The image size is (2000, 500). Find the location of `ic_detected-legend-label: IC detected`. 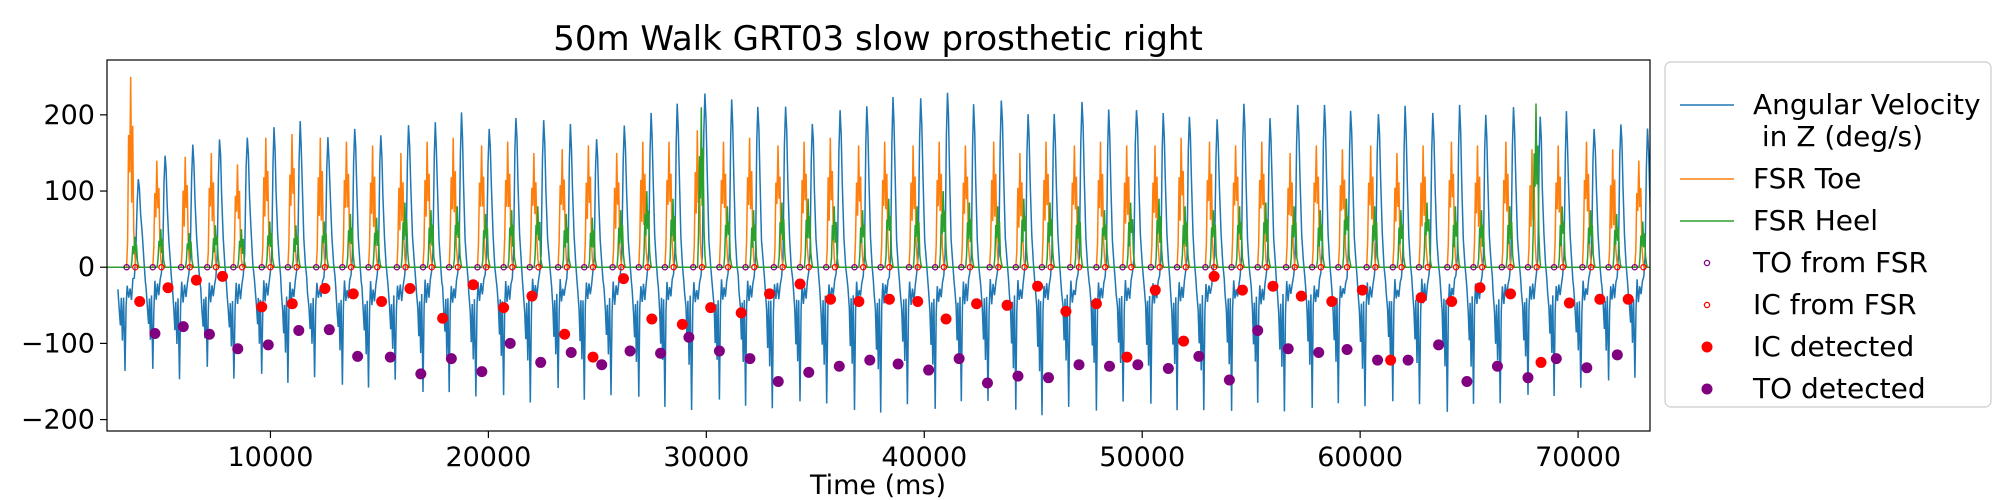

ic_detected-legend-label: IC detected is located at coordinates (1833, 346).